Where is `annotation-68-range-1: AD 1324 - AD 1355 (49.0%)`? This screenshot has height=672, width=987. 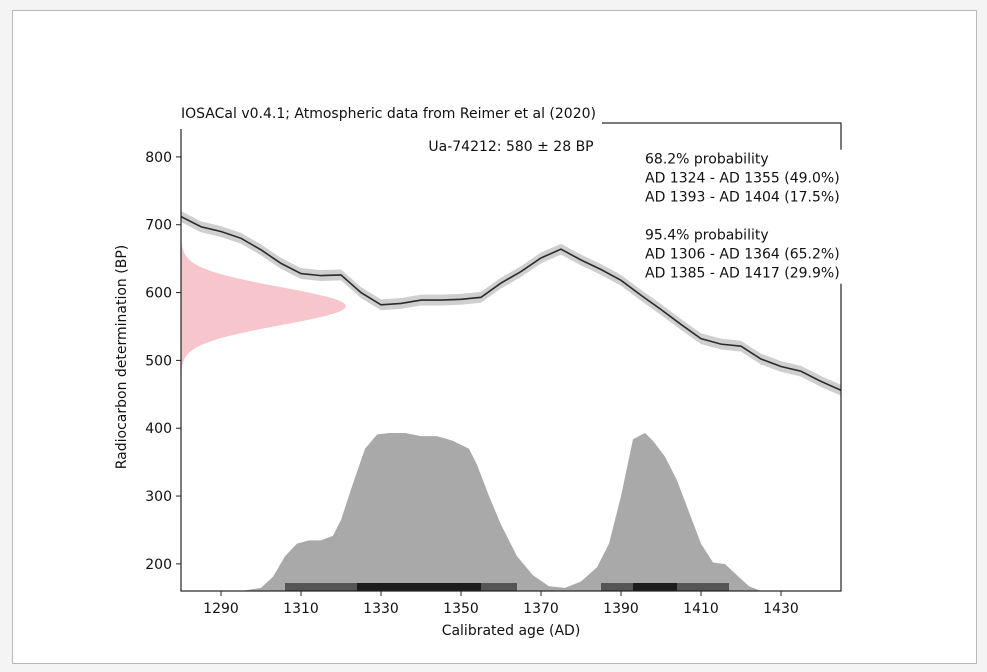
annotation-68-range-1: AD 1324 - AD 1355 (49.0%) is located at coordinates (742, 179).